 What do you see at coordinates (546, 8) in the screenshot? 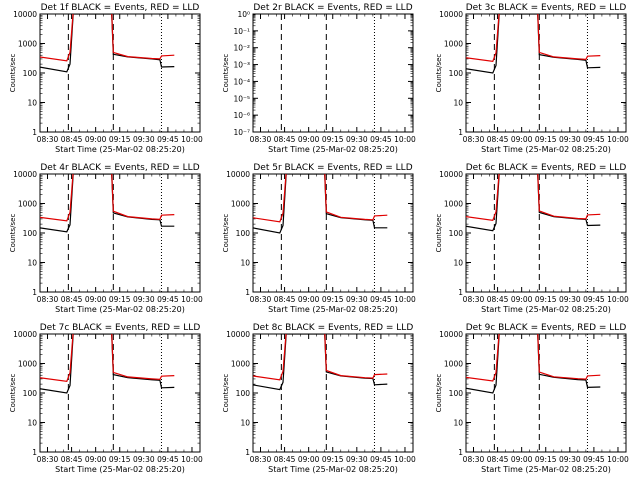
I see `panel-title: Det 3c BLACK = Events, RED = LLD` at bounding box center [546, 8].